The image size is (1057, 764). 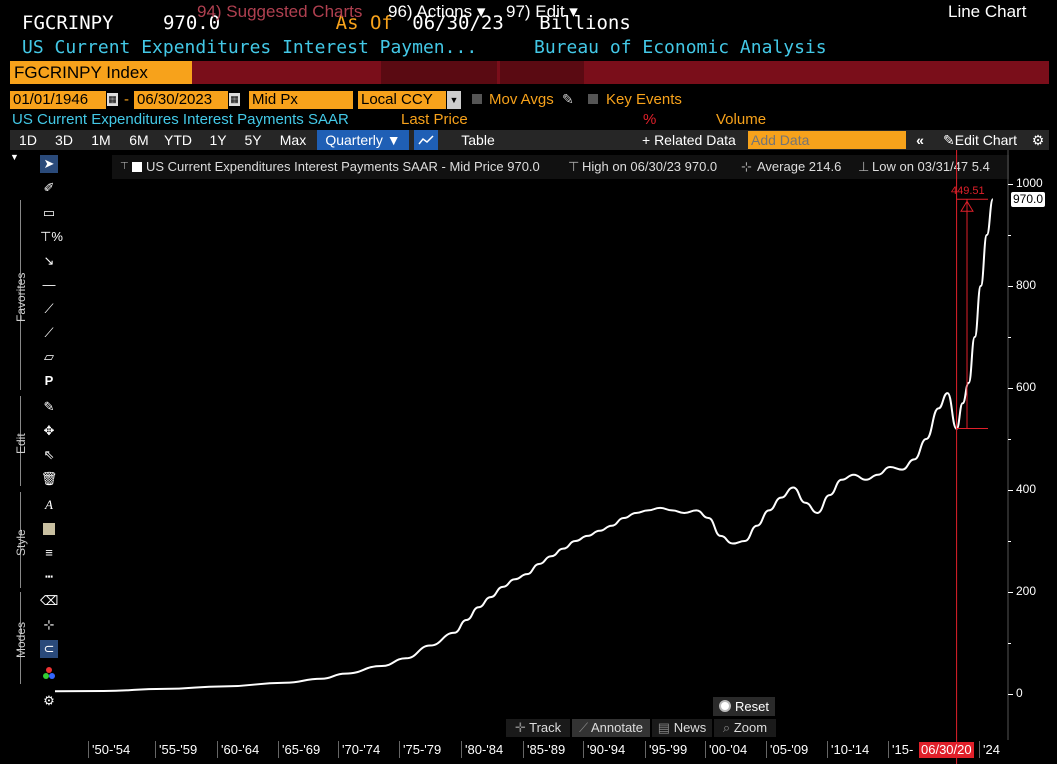 I want to click on x-tick-label: '00-'04, so click(x=728, y=749).